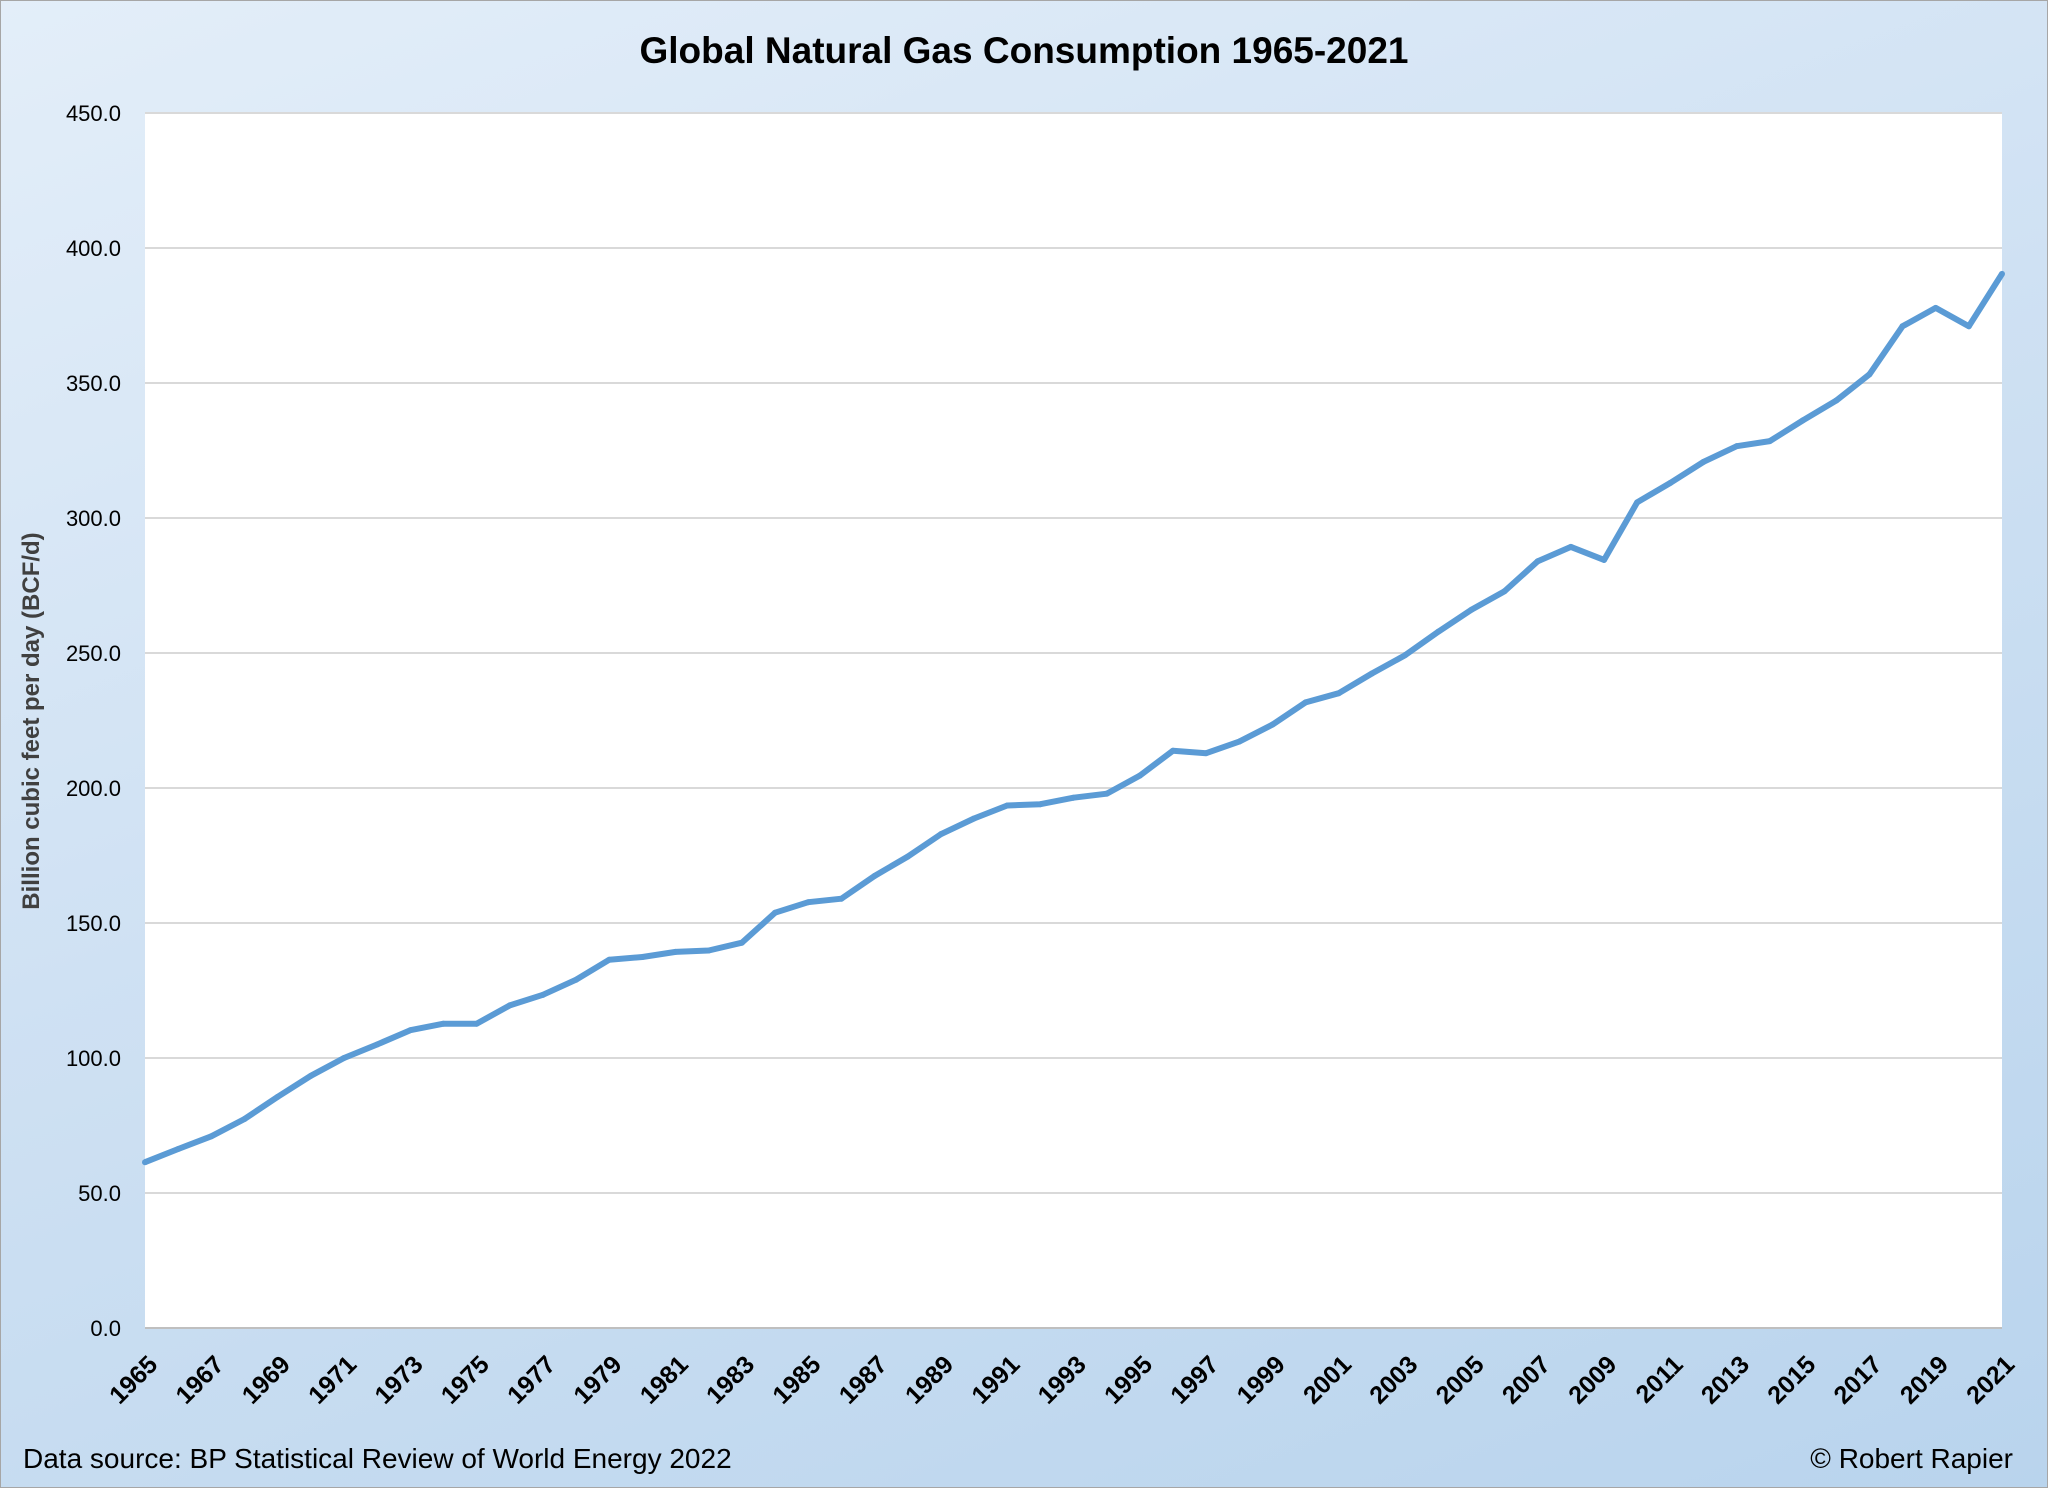 The width and height of the screenshot is (2048, 1489). I want to click on data-point-2003, so click(1405, 655).